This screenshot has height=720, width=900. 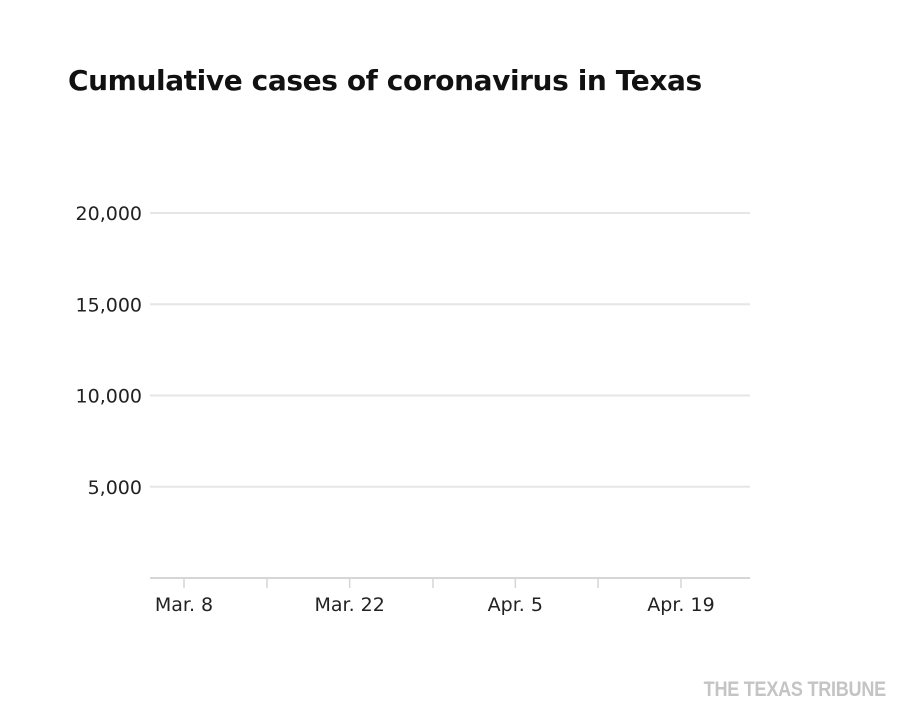 What do you see at coordinates (385, 80) in the screenshot?
I see `chart-title: Cumulative cases of coronavirus in Texas` at bounding box center [385, 80].